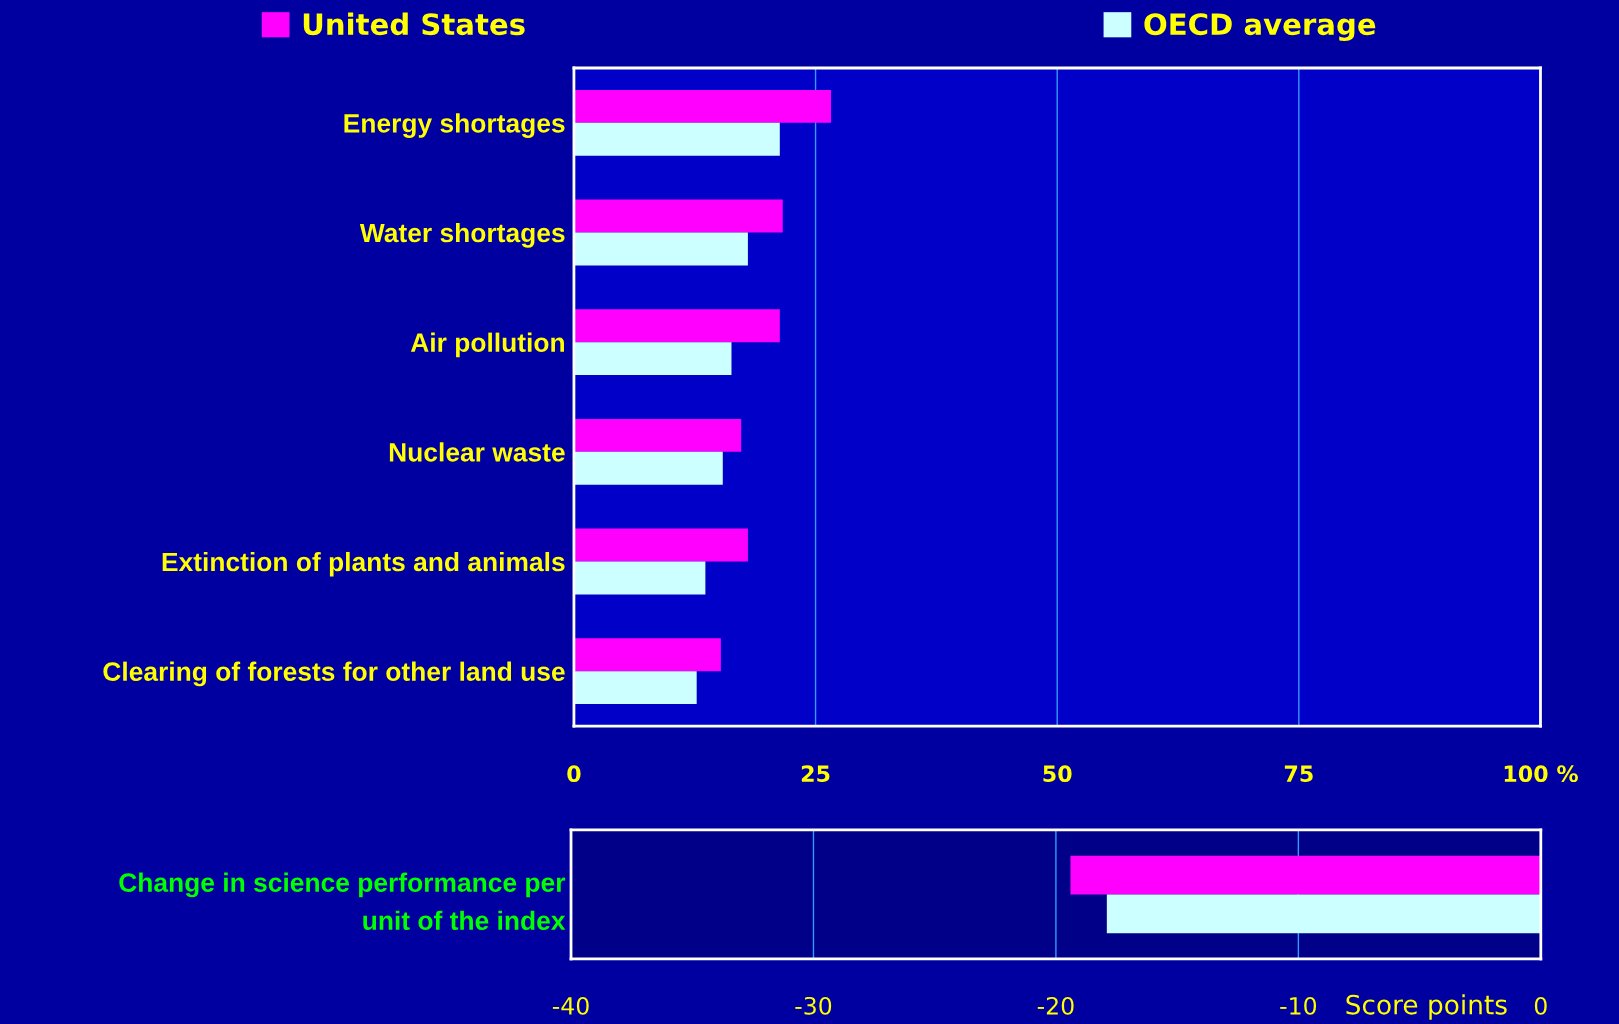 Image resolution: width=1619 pixels, height=1024 pixels. I want to click on legend-label: United States, so click(414, 24).